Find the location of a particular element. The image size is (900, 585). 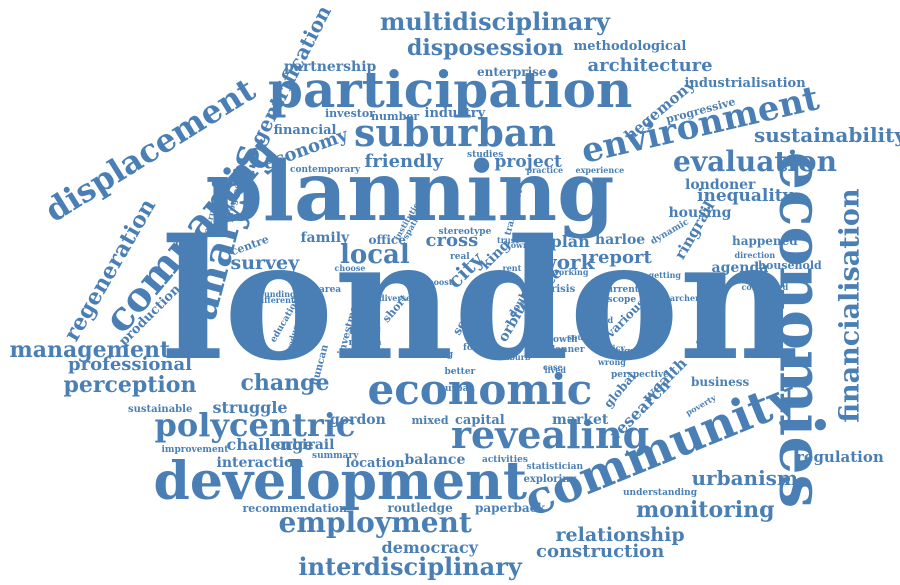

cloud-word: work is located at coordinates (567, 262).